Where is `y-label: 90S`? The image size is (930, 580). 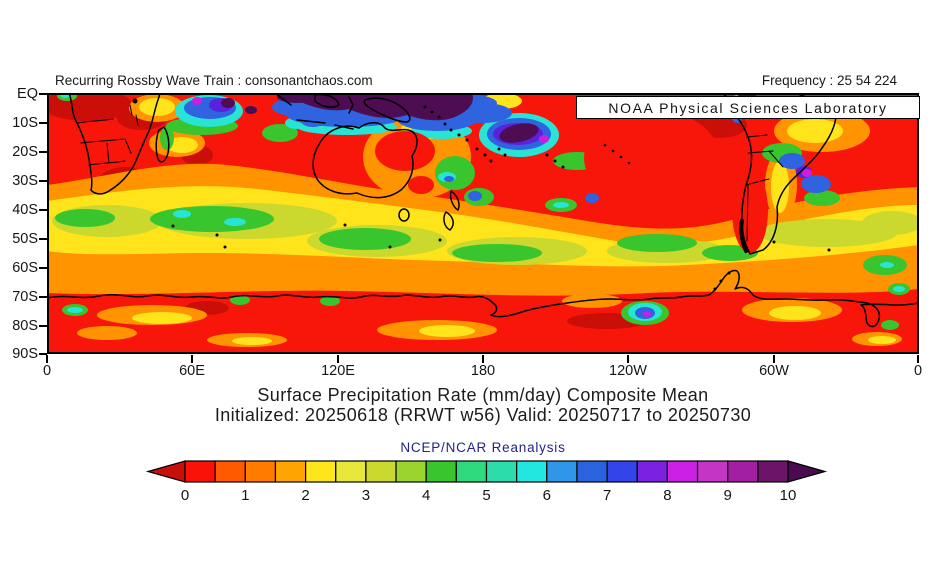 y-label: 90S is located at coordinates (25, 354).